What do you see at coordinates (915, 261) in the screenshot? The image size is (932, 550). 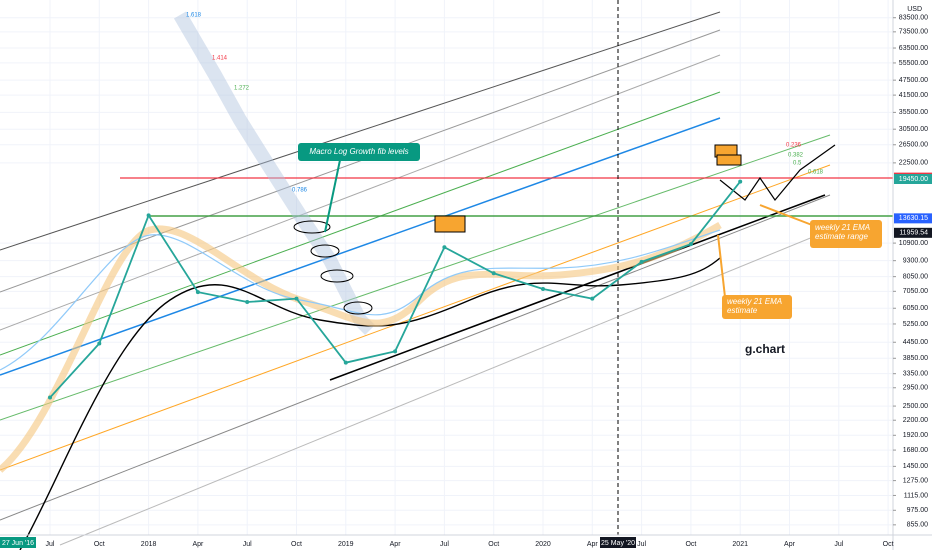 I see `y-tick-label: 9300.00` at bounding box center [915, 261].